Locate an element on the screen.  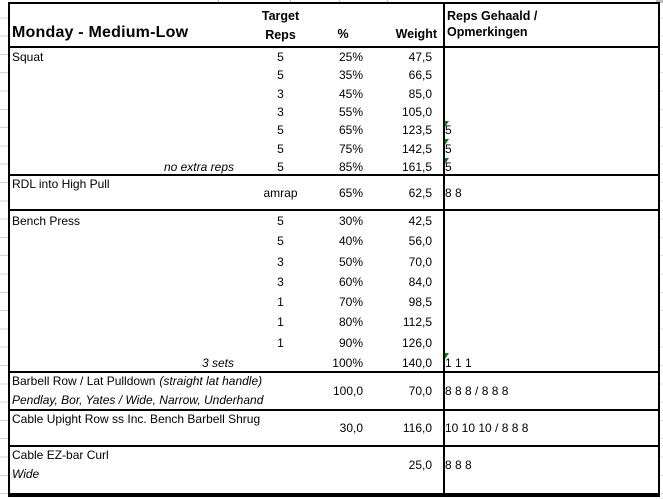
weight-cell: 42,5 is located at coordinates (402, 221).